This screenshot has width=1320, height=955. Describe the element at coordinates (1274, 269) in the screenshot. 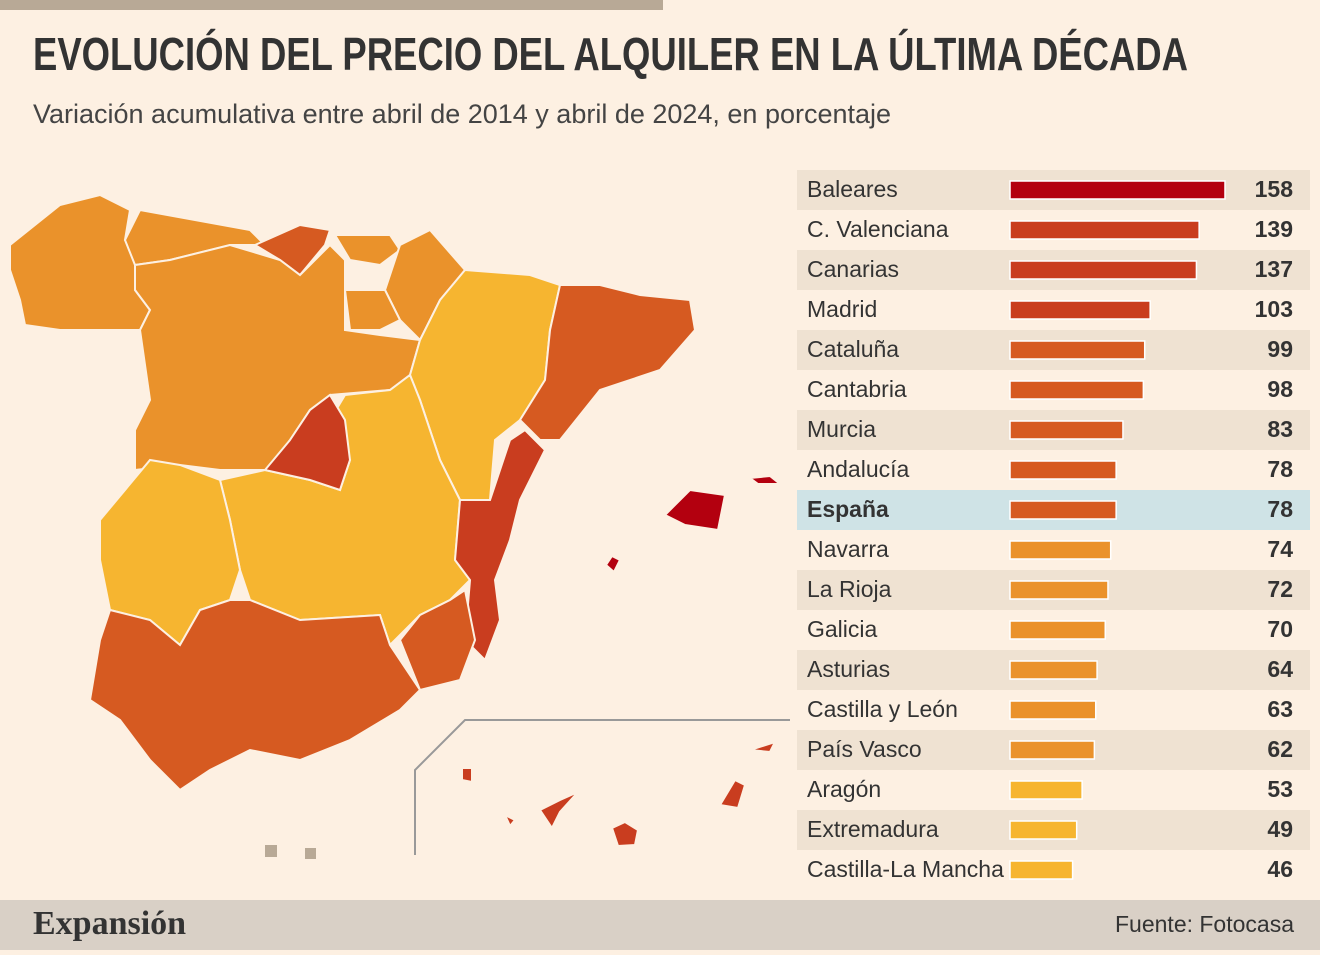

I see `value-label: 137` at that location.